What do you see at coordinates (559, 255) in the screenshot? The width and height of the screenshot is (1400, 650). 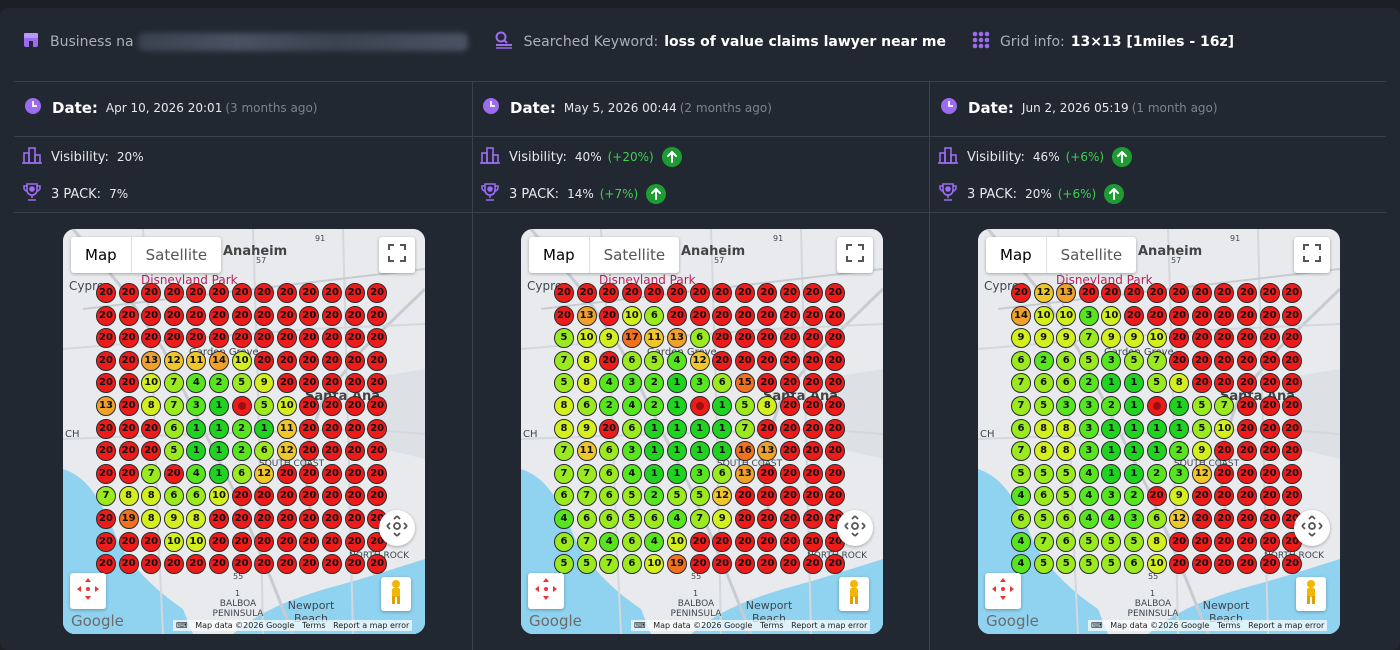 I see `map-type-map-button: Map` at bounding box center [559, 255].